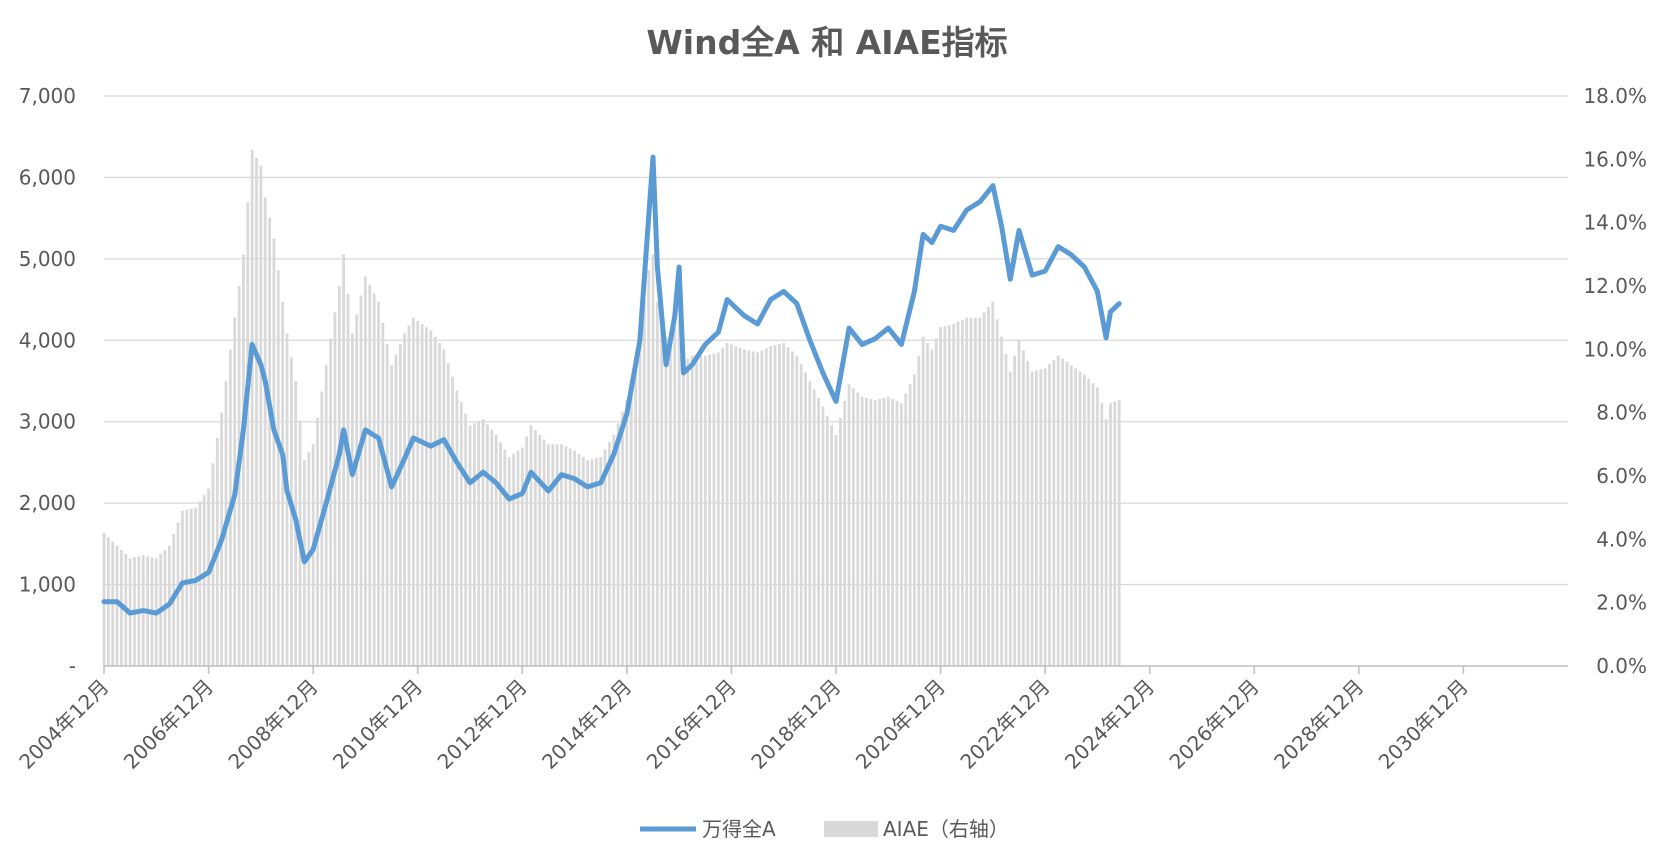  I want to click on y-left-tick-label: 6,000, so click(47, 177).